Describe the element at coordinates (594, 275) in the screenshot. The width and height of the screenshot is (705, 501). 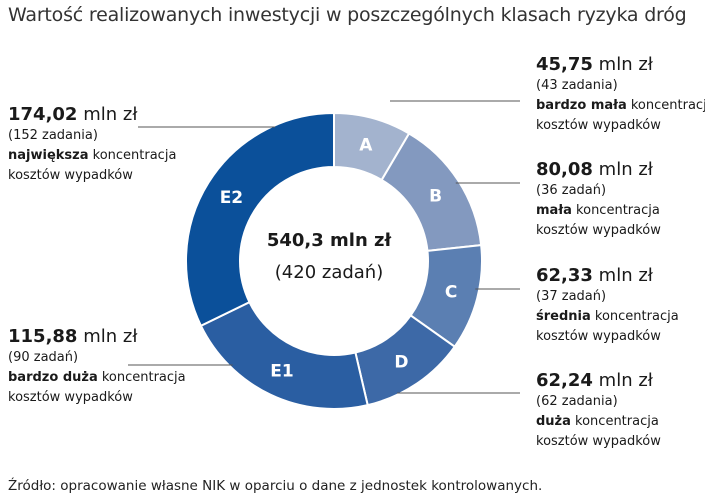
I see `annotation-c-value: 62,33 mln zł` at that location.